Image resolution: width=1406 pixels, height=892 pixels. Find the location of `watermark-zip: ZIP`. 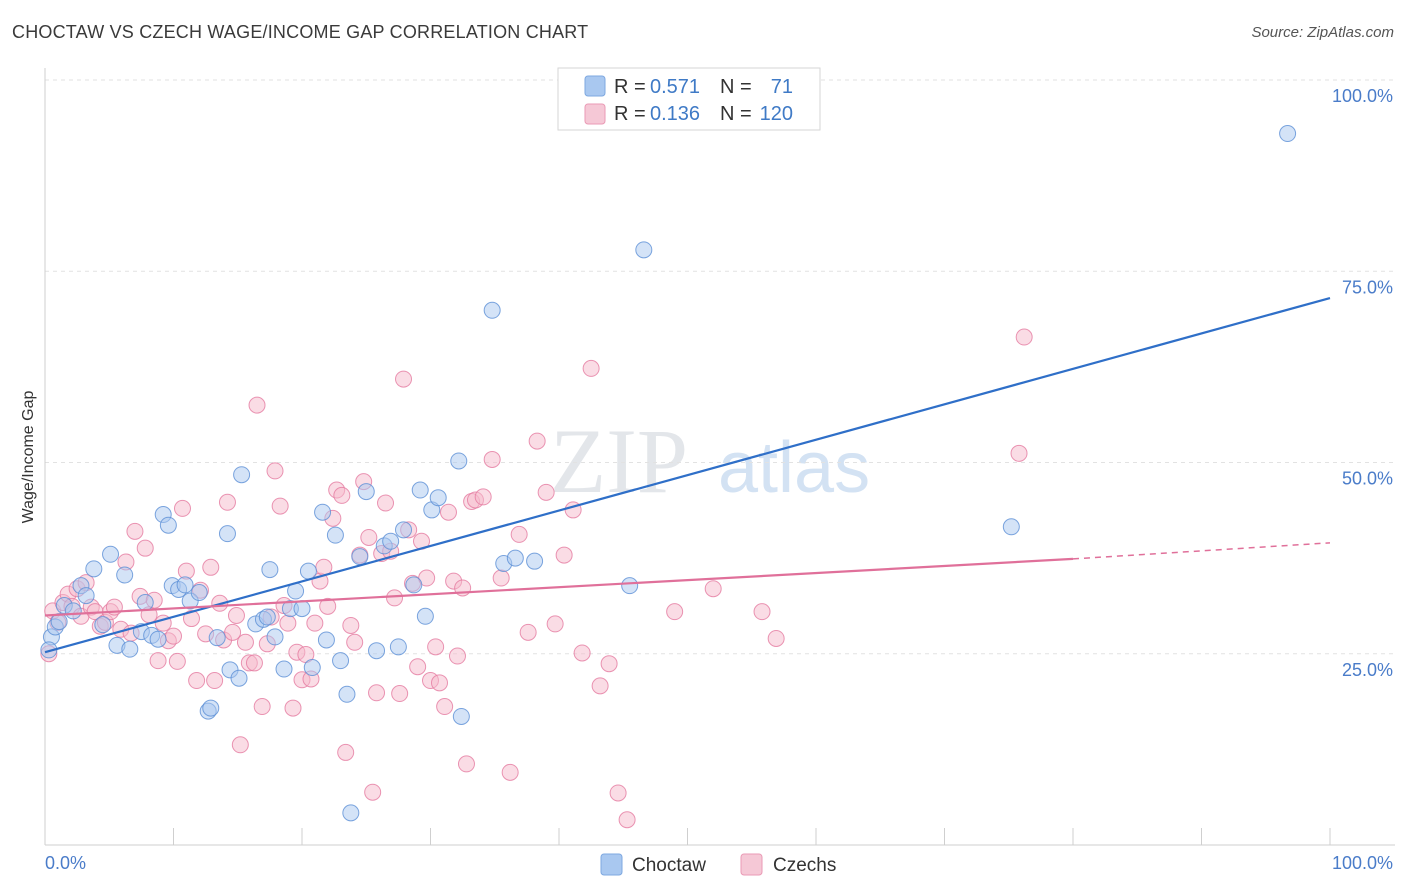

watermark-zip: ZIP is located at coordinates (619, 461).